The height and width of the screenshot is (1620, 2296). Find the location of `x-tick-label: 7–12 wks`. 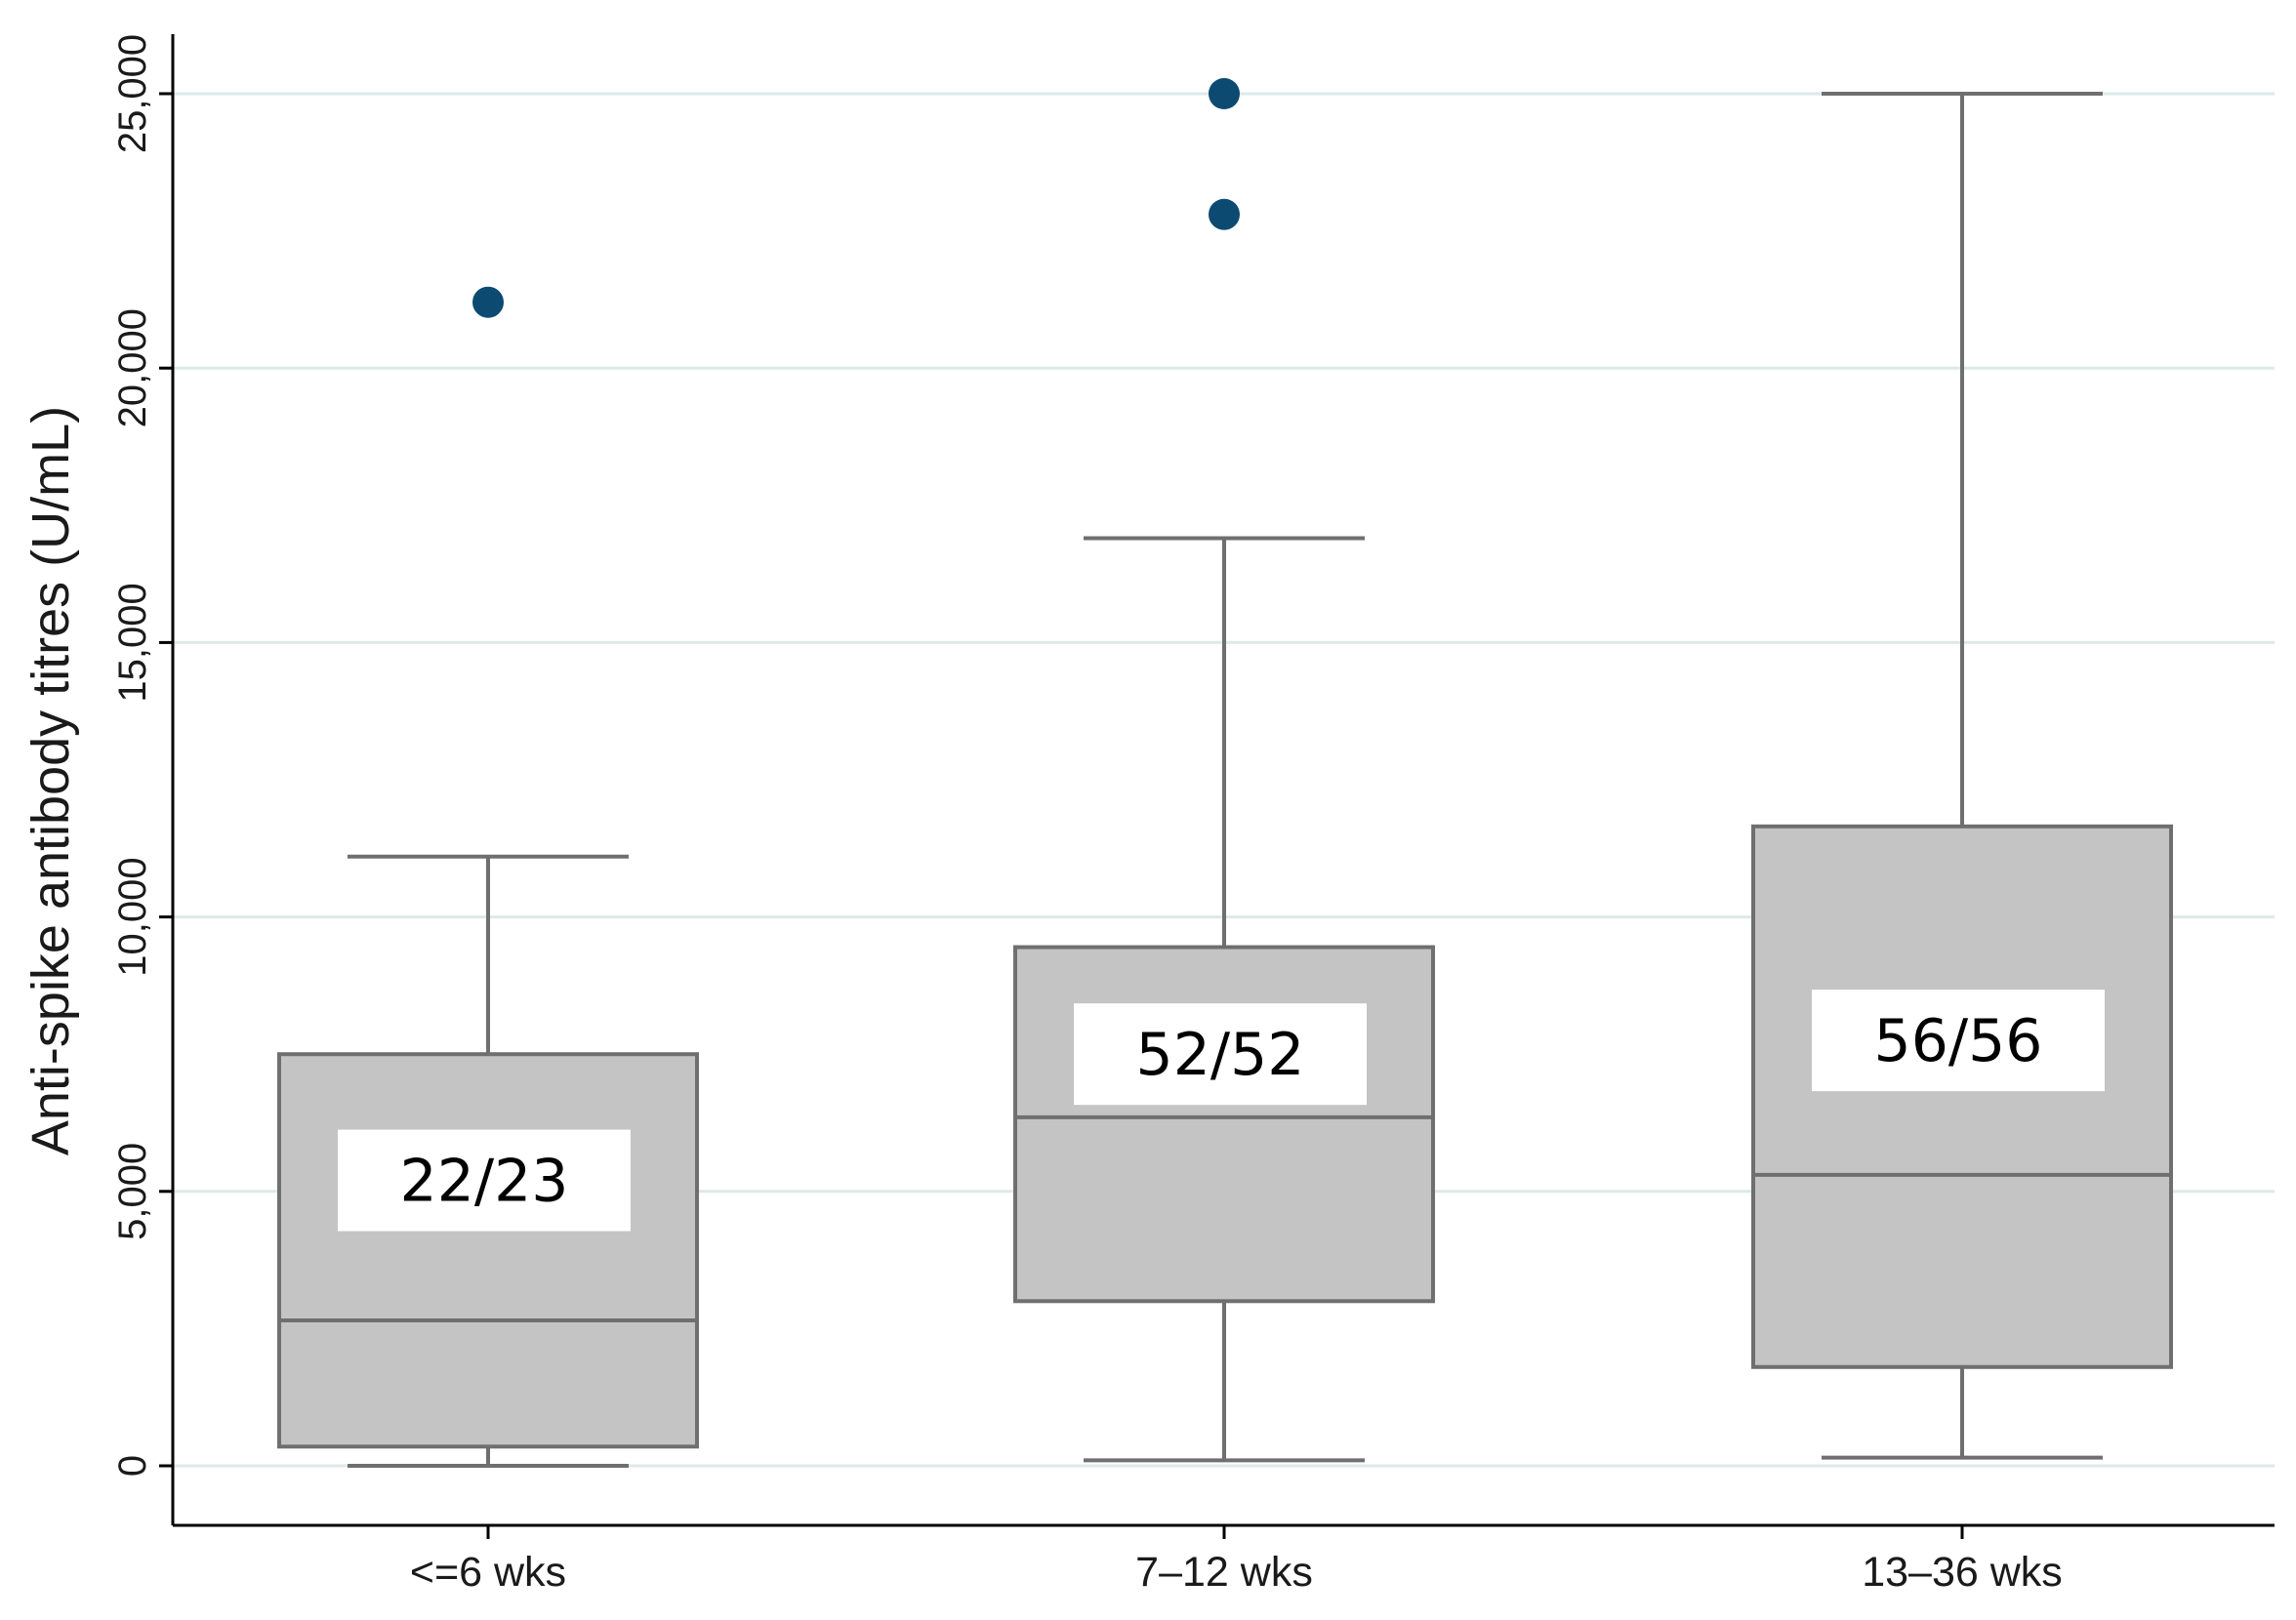

x-tick-label: 7–12 wks is located at coordinates (1224, 1573).